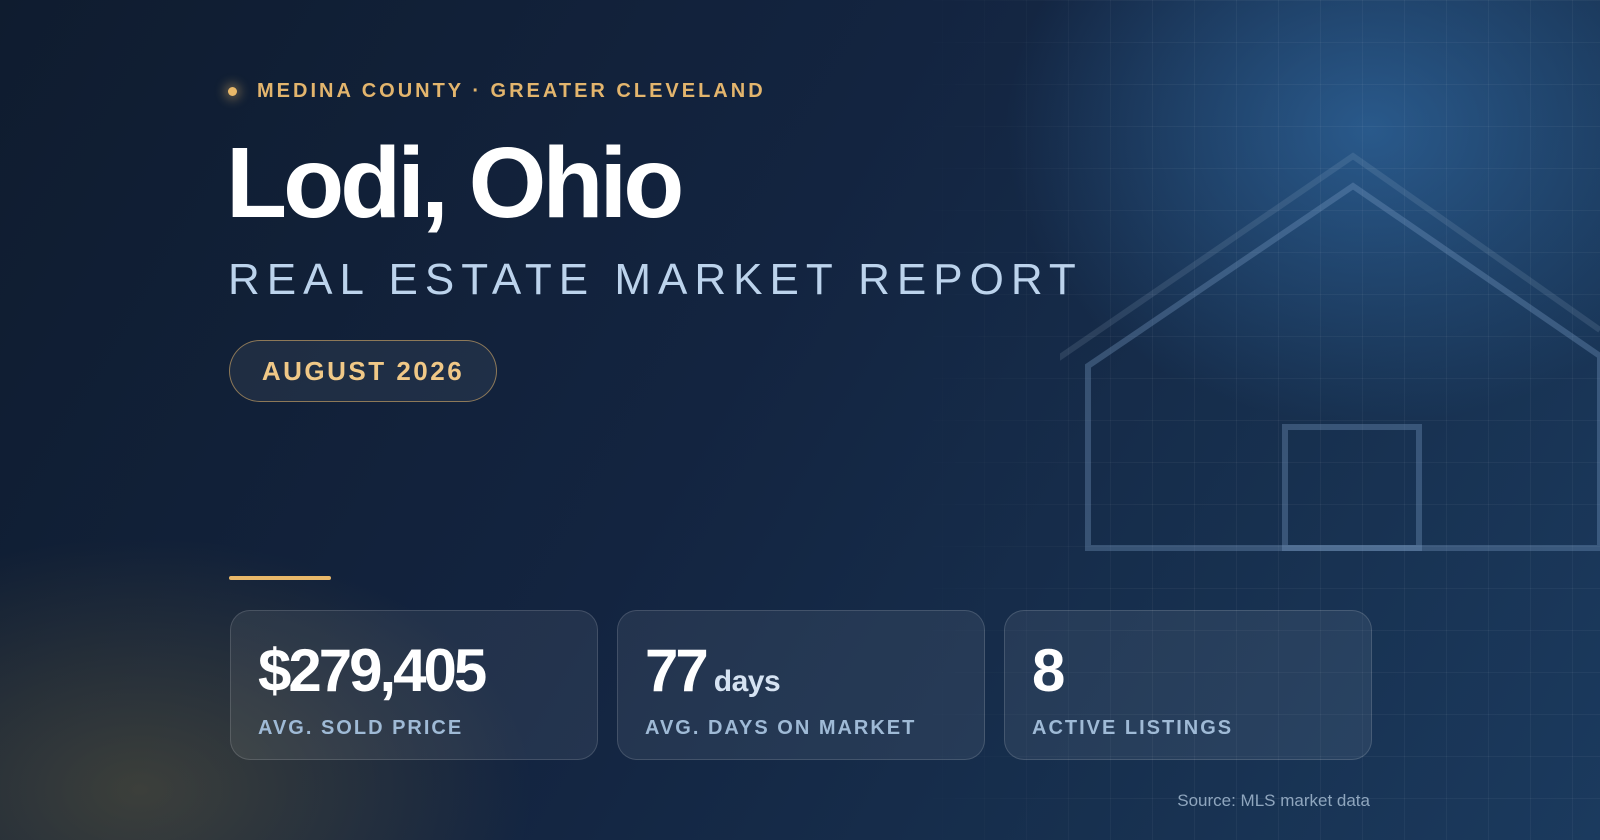 The image size is (1600, 840). I want to click on stat-label: ACTIVE LISTINGS, so click(1133, 728).